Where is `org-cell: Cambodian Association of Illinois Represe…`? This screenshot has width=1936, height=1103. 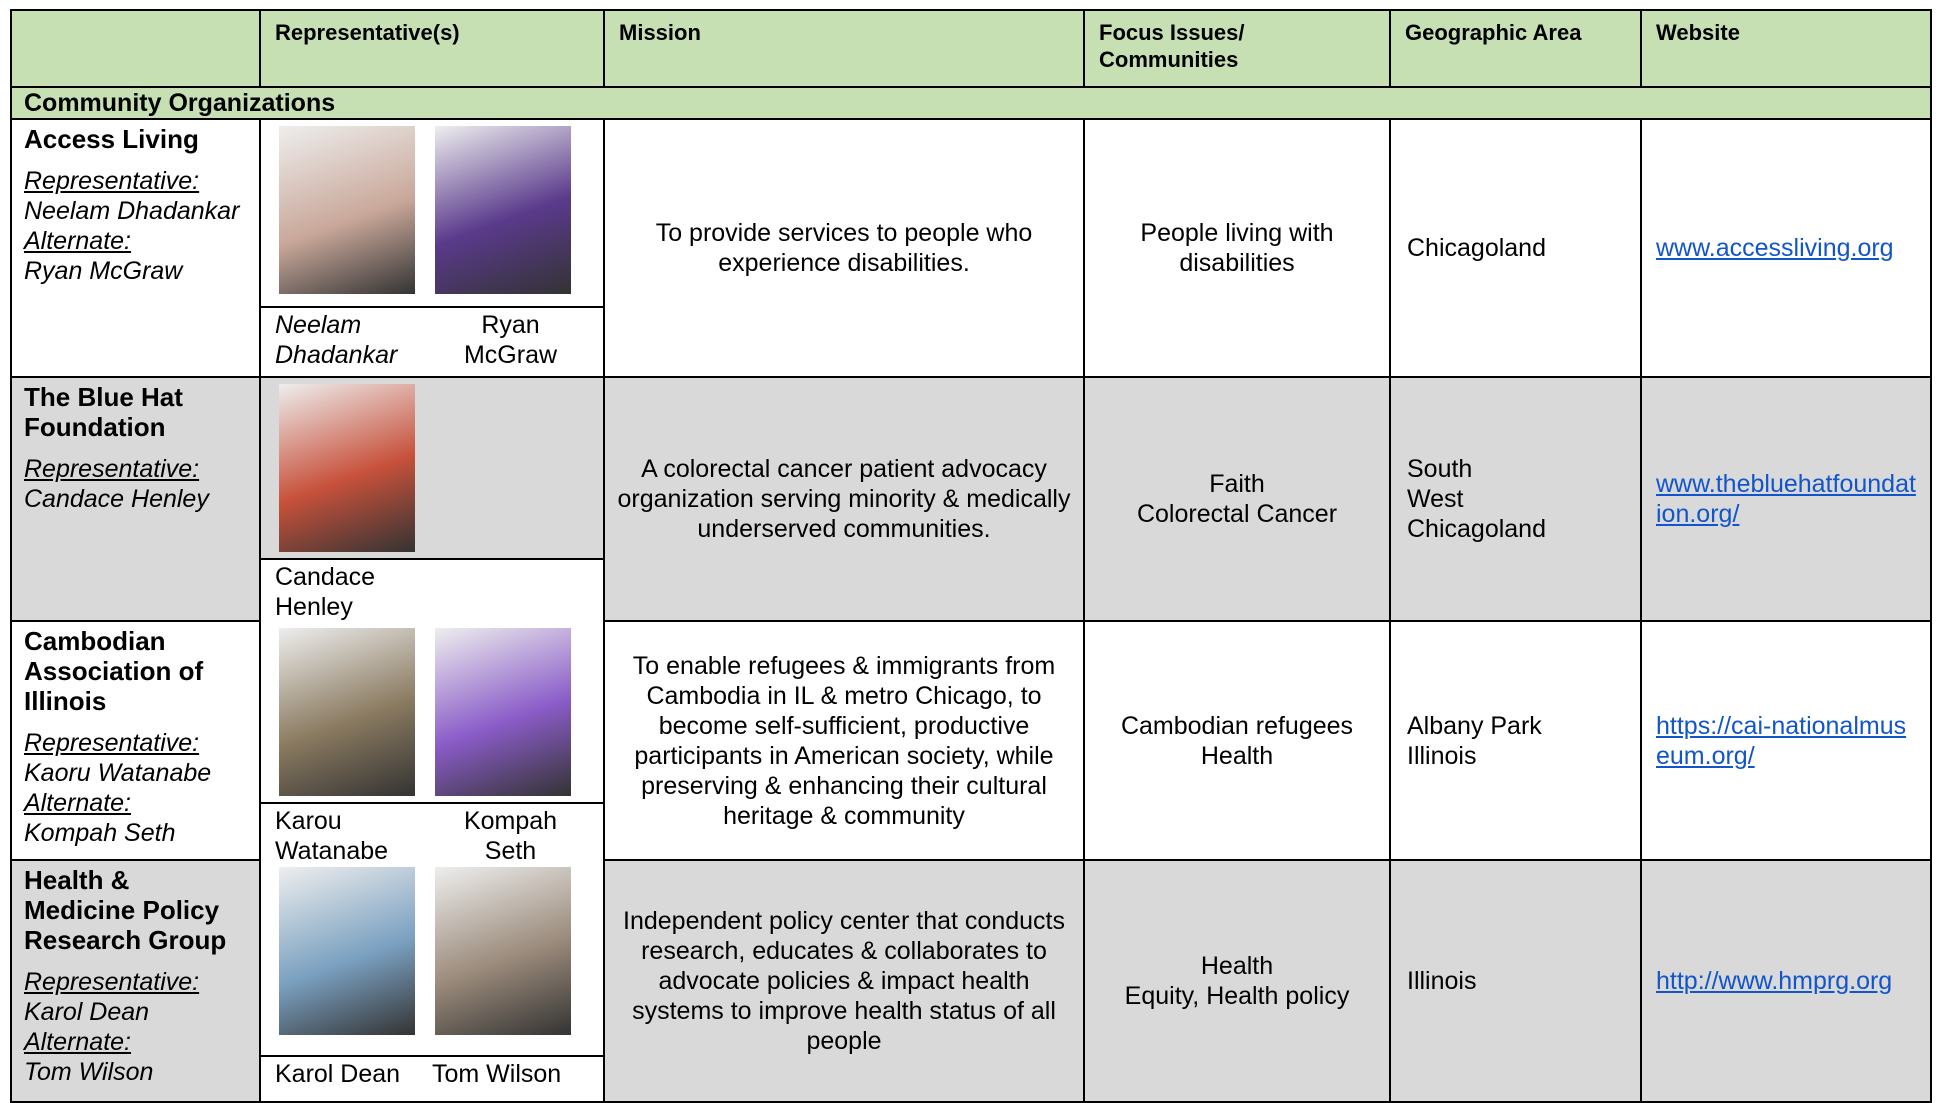
org-cell: Cambodian Association of Illinois Represe… is located at coordinates (135, 740).